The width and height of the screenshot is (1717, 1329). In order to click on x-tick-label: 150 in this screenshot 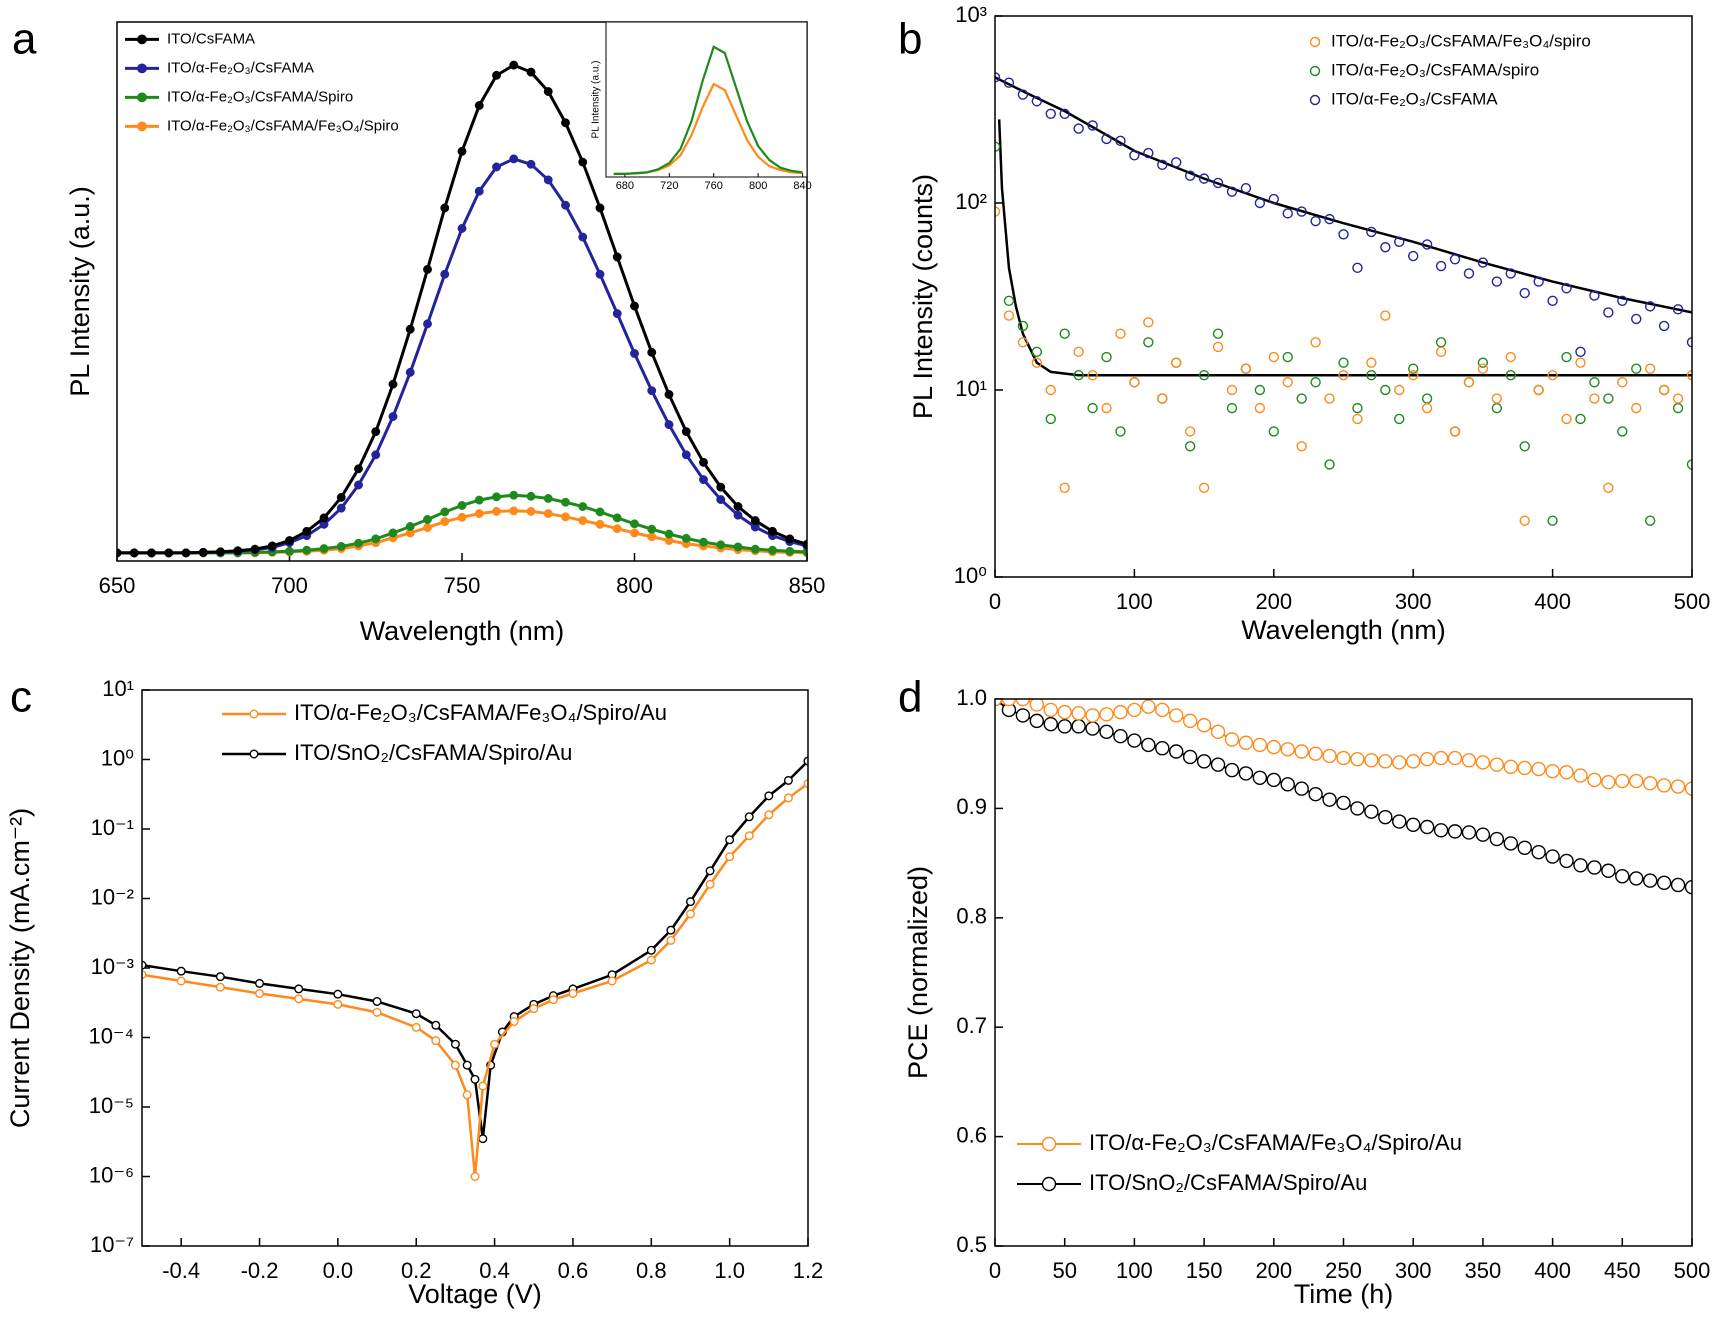, I will do `click(1204, 1270)`.